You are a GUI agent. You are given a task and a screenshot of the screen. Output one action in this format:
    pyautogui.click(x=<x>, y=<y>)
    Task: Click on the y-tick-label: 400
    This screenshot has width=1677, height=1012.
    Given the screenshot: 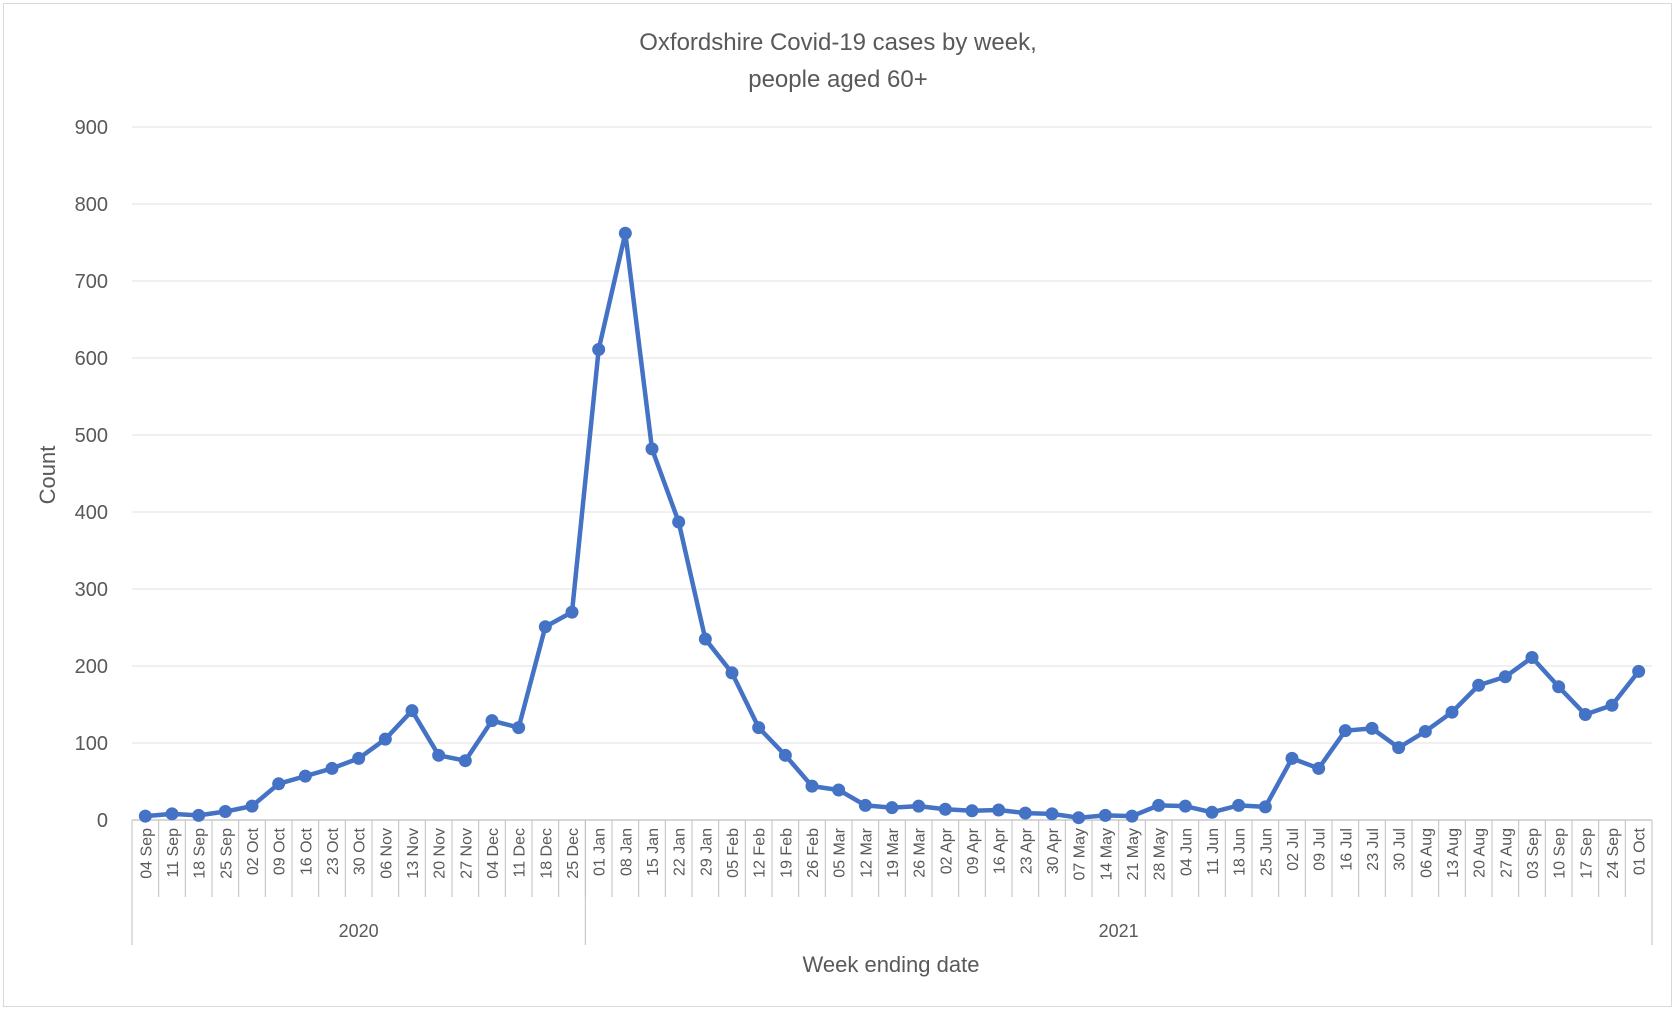 What is the action you would take?
    pyautogui.click(x=91, y=513)
    